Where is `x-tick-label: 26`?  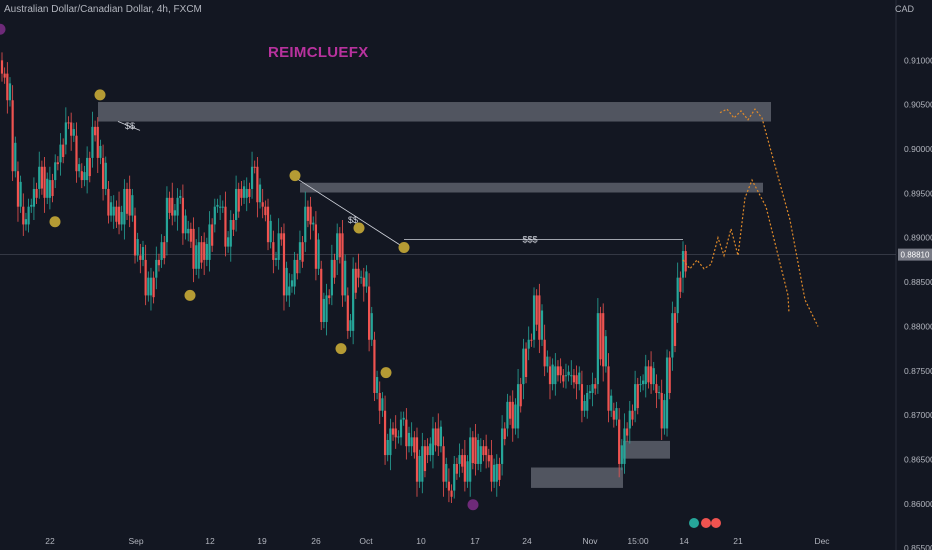 x-tick-label: 26 is located at coordinates (316, 541).